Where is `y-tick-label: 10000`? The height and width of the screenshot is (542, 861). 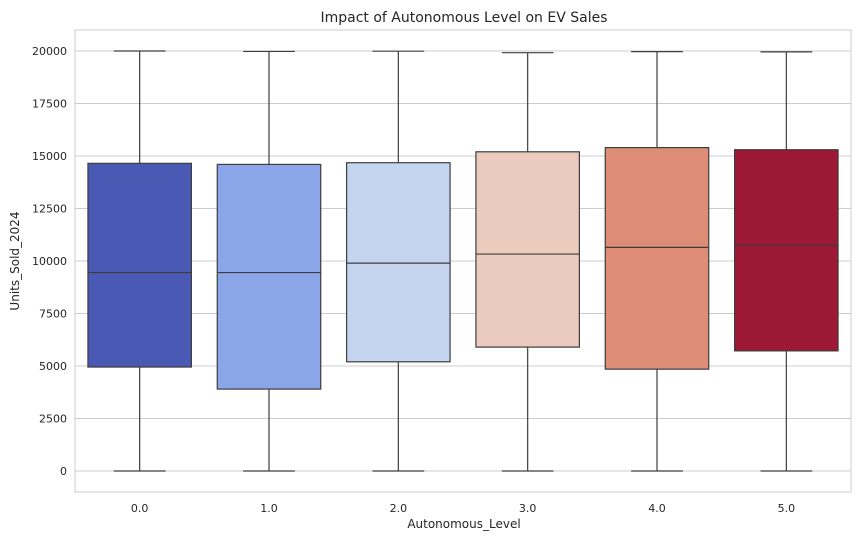 y-tick-label: 10000 is located at coordinates (49, 261).